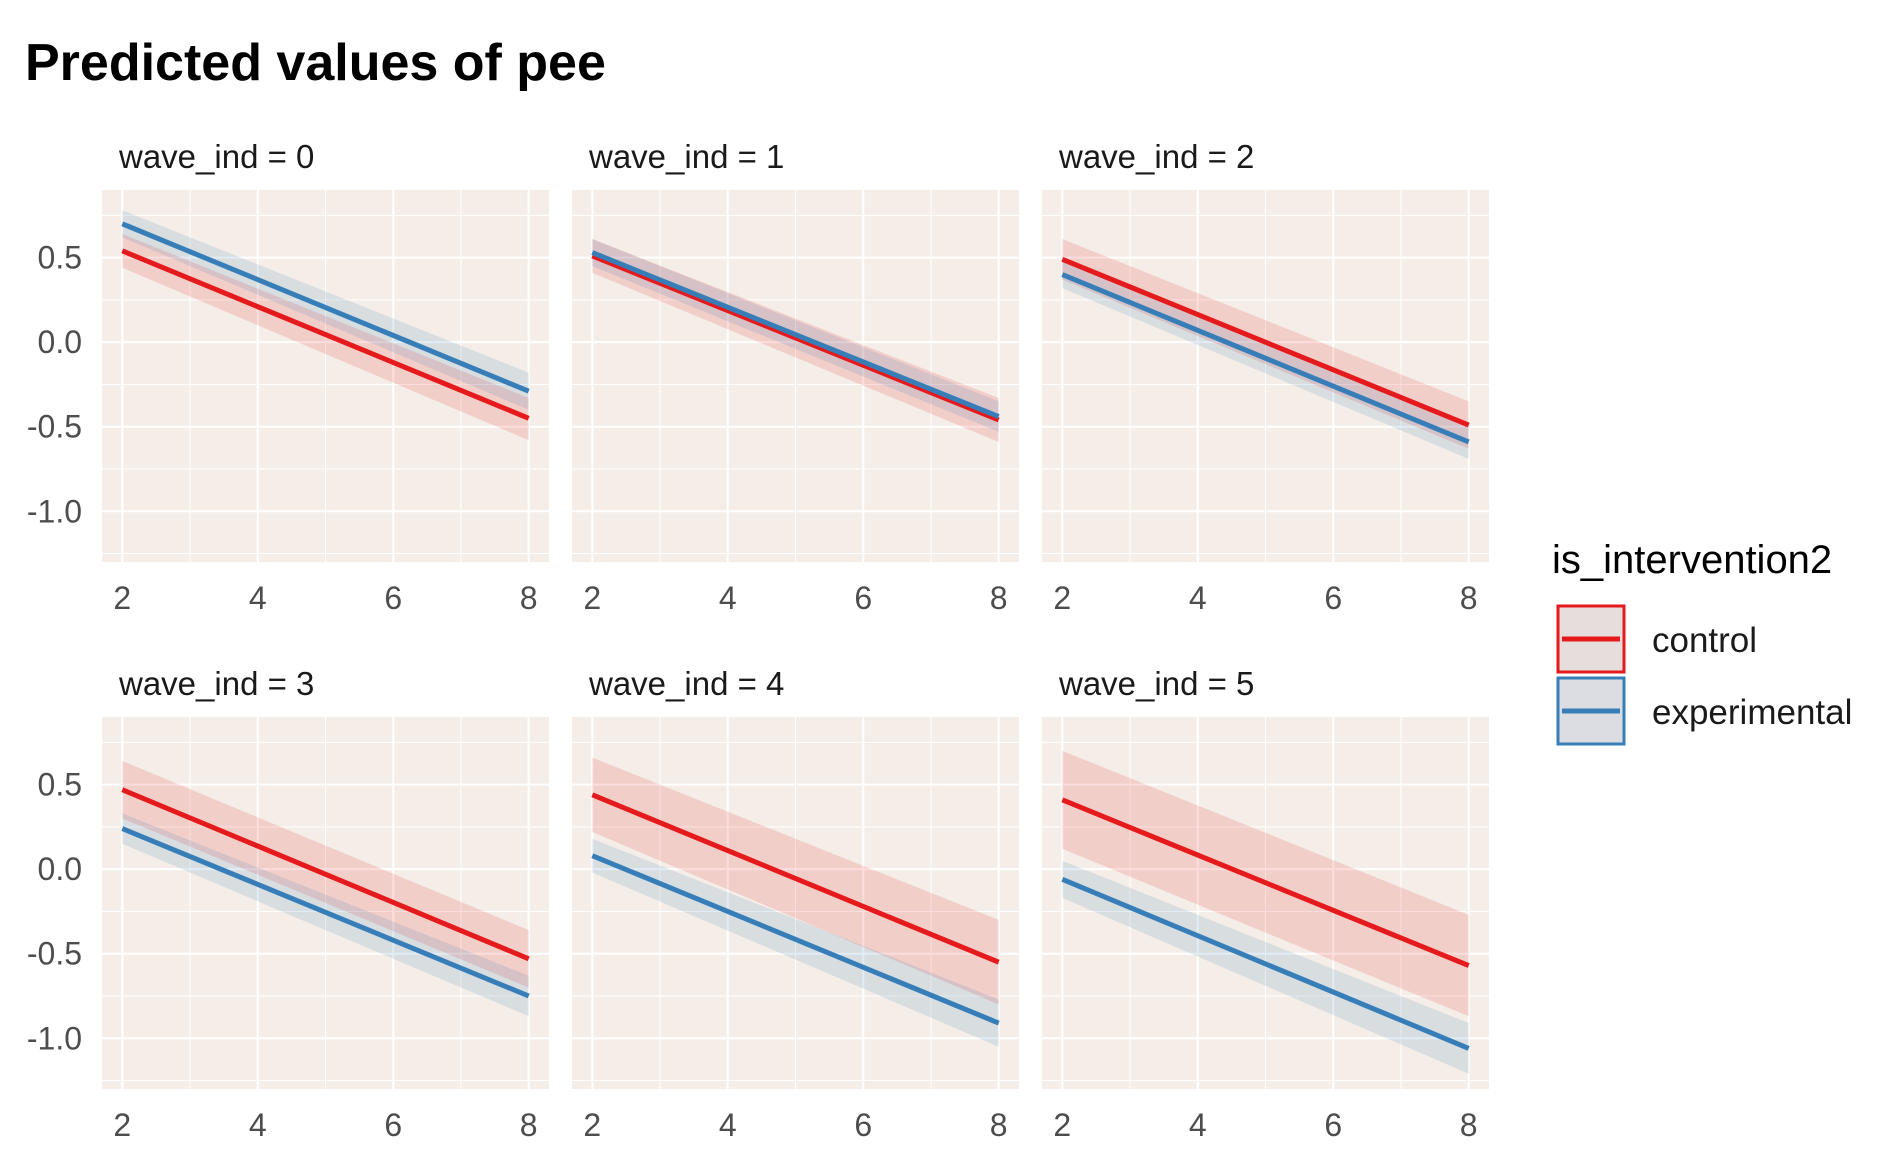 Image resolution: width=1887 pixels, height=1166 pixels. I want to click on facet-panel-1: wave_ind = 1 2 4 6 8, so click(795, 377).